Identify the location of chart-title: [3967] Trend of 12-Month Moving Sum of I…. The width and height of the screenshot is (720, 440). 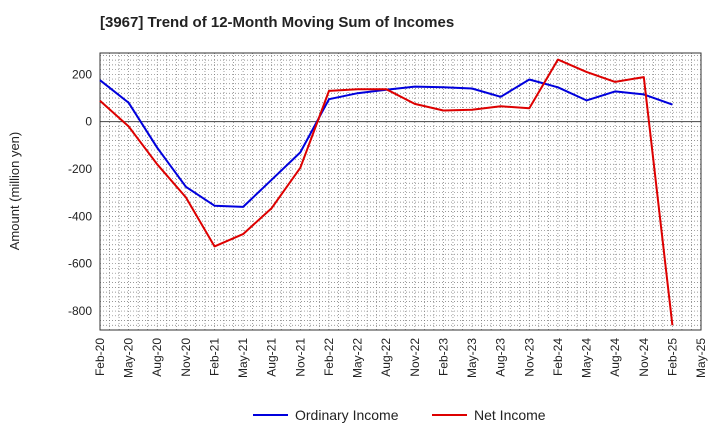
(277, 22).